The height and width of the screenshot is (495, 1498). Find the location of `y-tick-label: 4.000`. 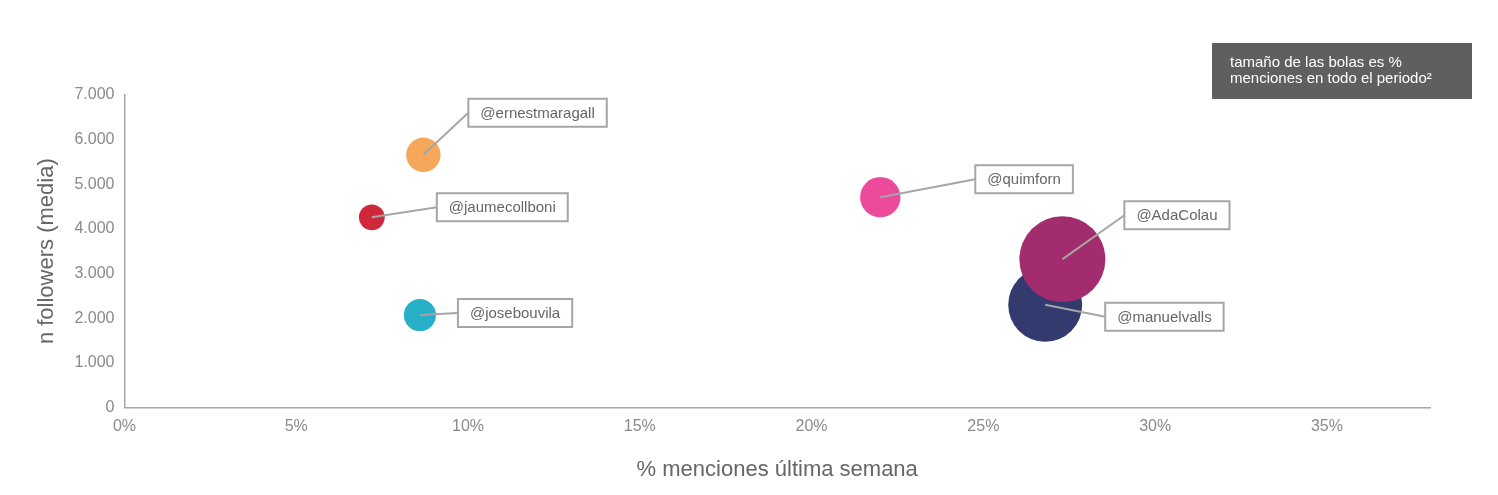

y-tick-label: 4.000 is located at coordinates (94, 228).